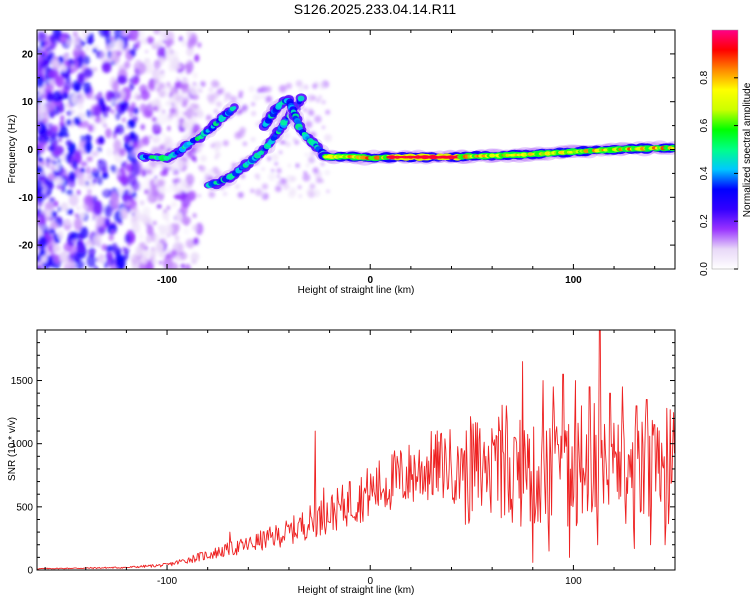  What do you see at coordinates (725, 149) in the screenshot?
I see `colorbar-gradient` at bounding box center [725, 149].